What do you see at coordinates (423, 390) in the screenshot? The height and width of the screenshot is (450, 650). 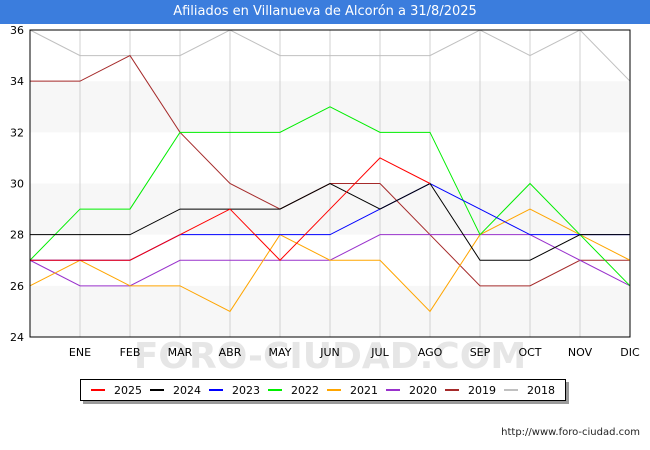 I see `legend-label-2020: 2020` at bounding box center [423, 390].